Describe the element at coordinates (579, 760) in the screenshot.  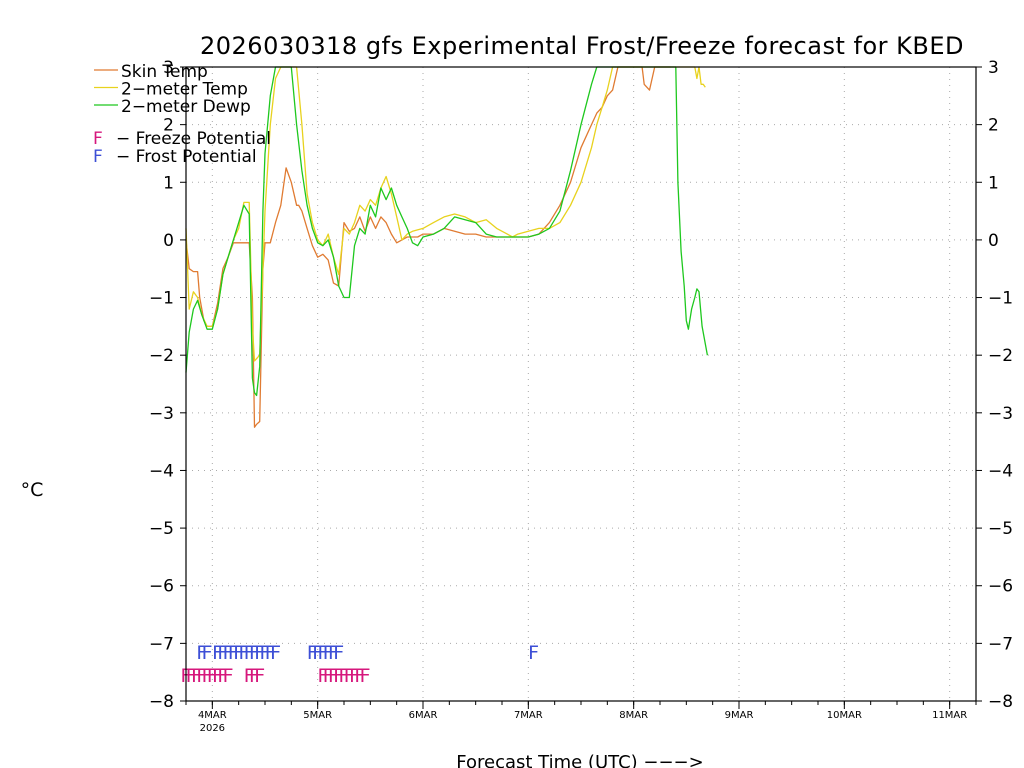
I see `x-axis-label: Forecast Time (UTC) −−−>` at that location.